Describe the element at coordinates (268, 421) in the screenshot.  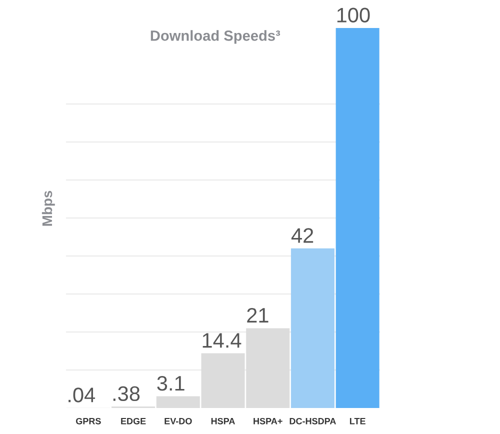
I see `x-tick-label: HSPA+` at that location.